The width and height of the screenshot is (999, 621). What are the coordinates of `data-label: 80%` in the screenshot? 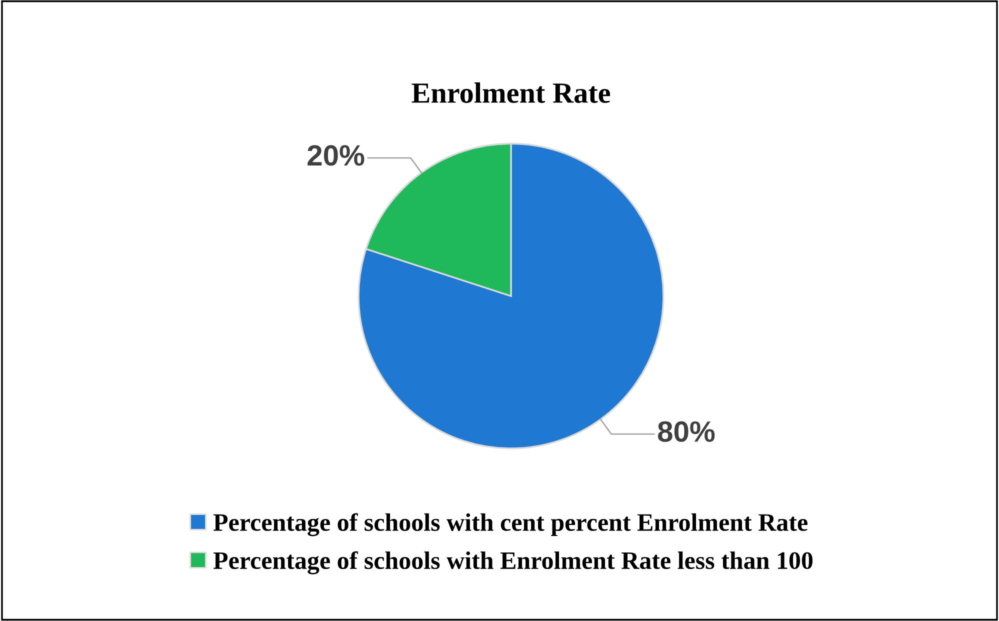 It's located at (686, 431).